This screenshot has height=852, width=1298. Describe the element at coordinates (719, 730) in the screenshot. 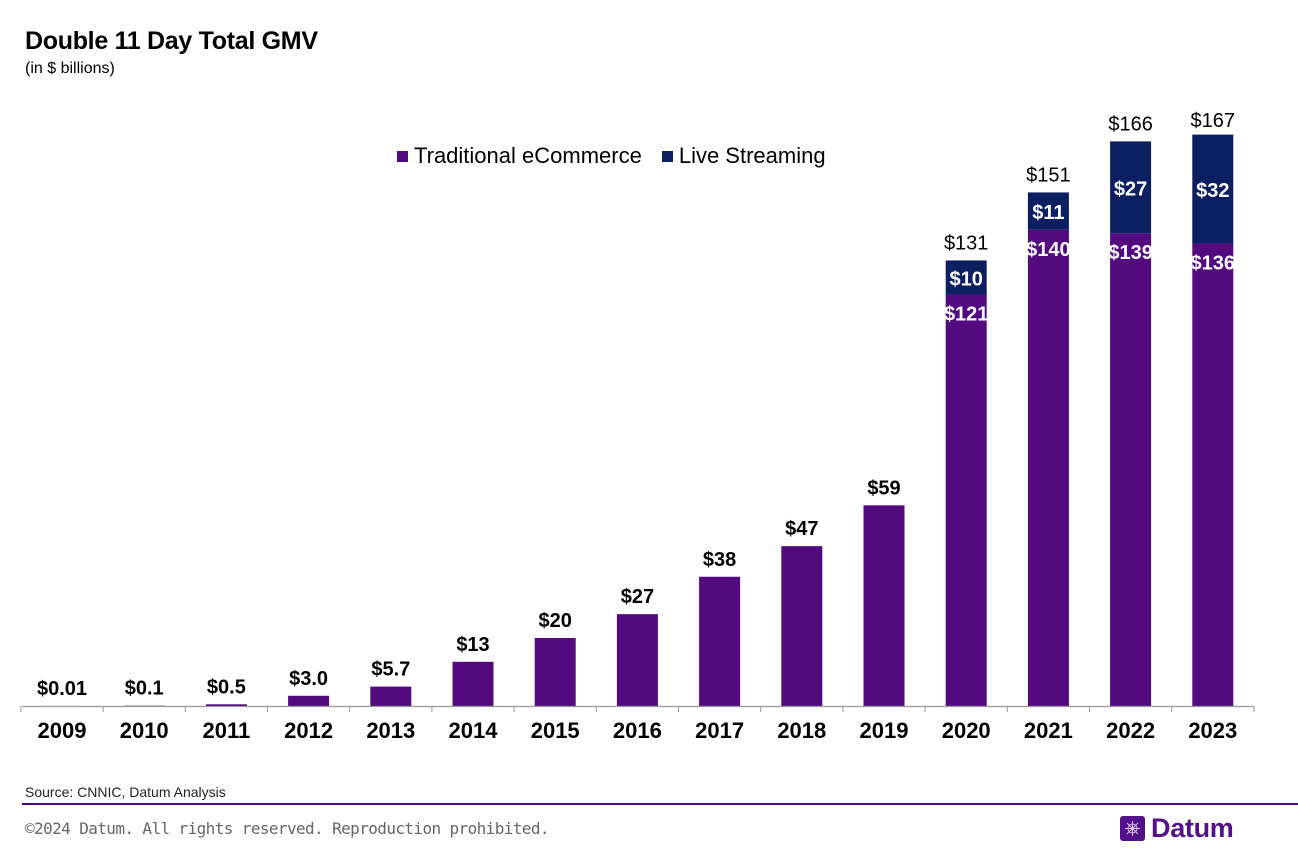

I see `x-tick-label: 2017` at that location.